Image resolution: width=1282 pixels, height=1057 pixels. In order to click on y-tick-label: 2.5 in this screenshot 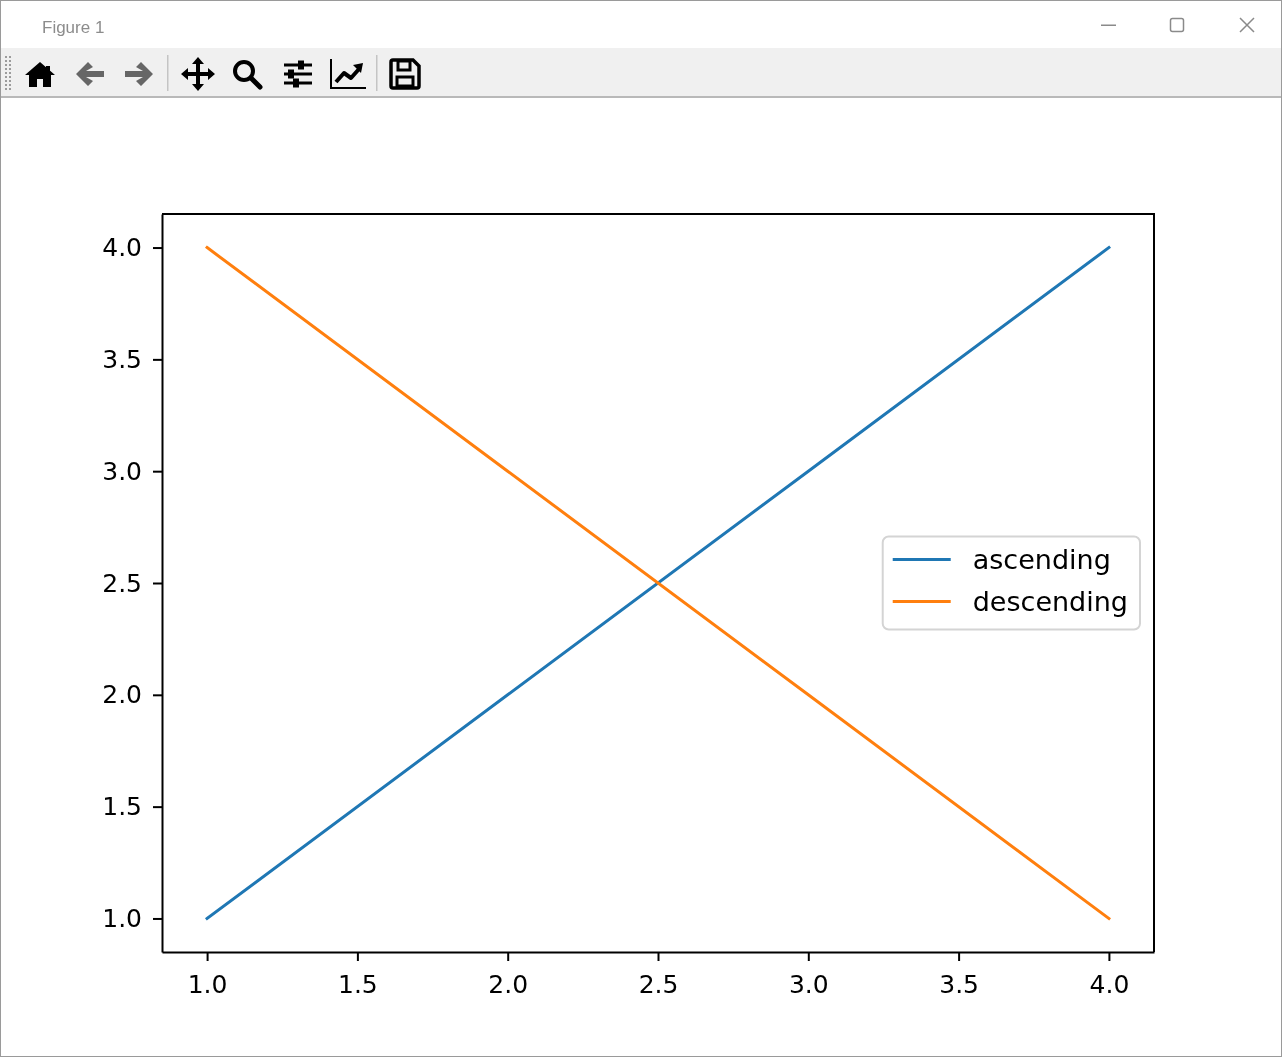, I will do `click(122, 583)`.